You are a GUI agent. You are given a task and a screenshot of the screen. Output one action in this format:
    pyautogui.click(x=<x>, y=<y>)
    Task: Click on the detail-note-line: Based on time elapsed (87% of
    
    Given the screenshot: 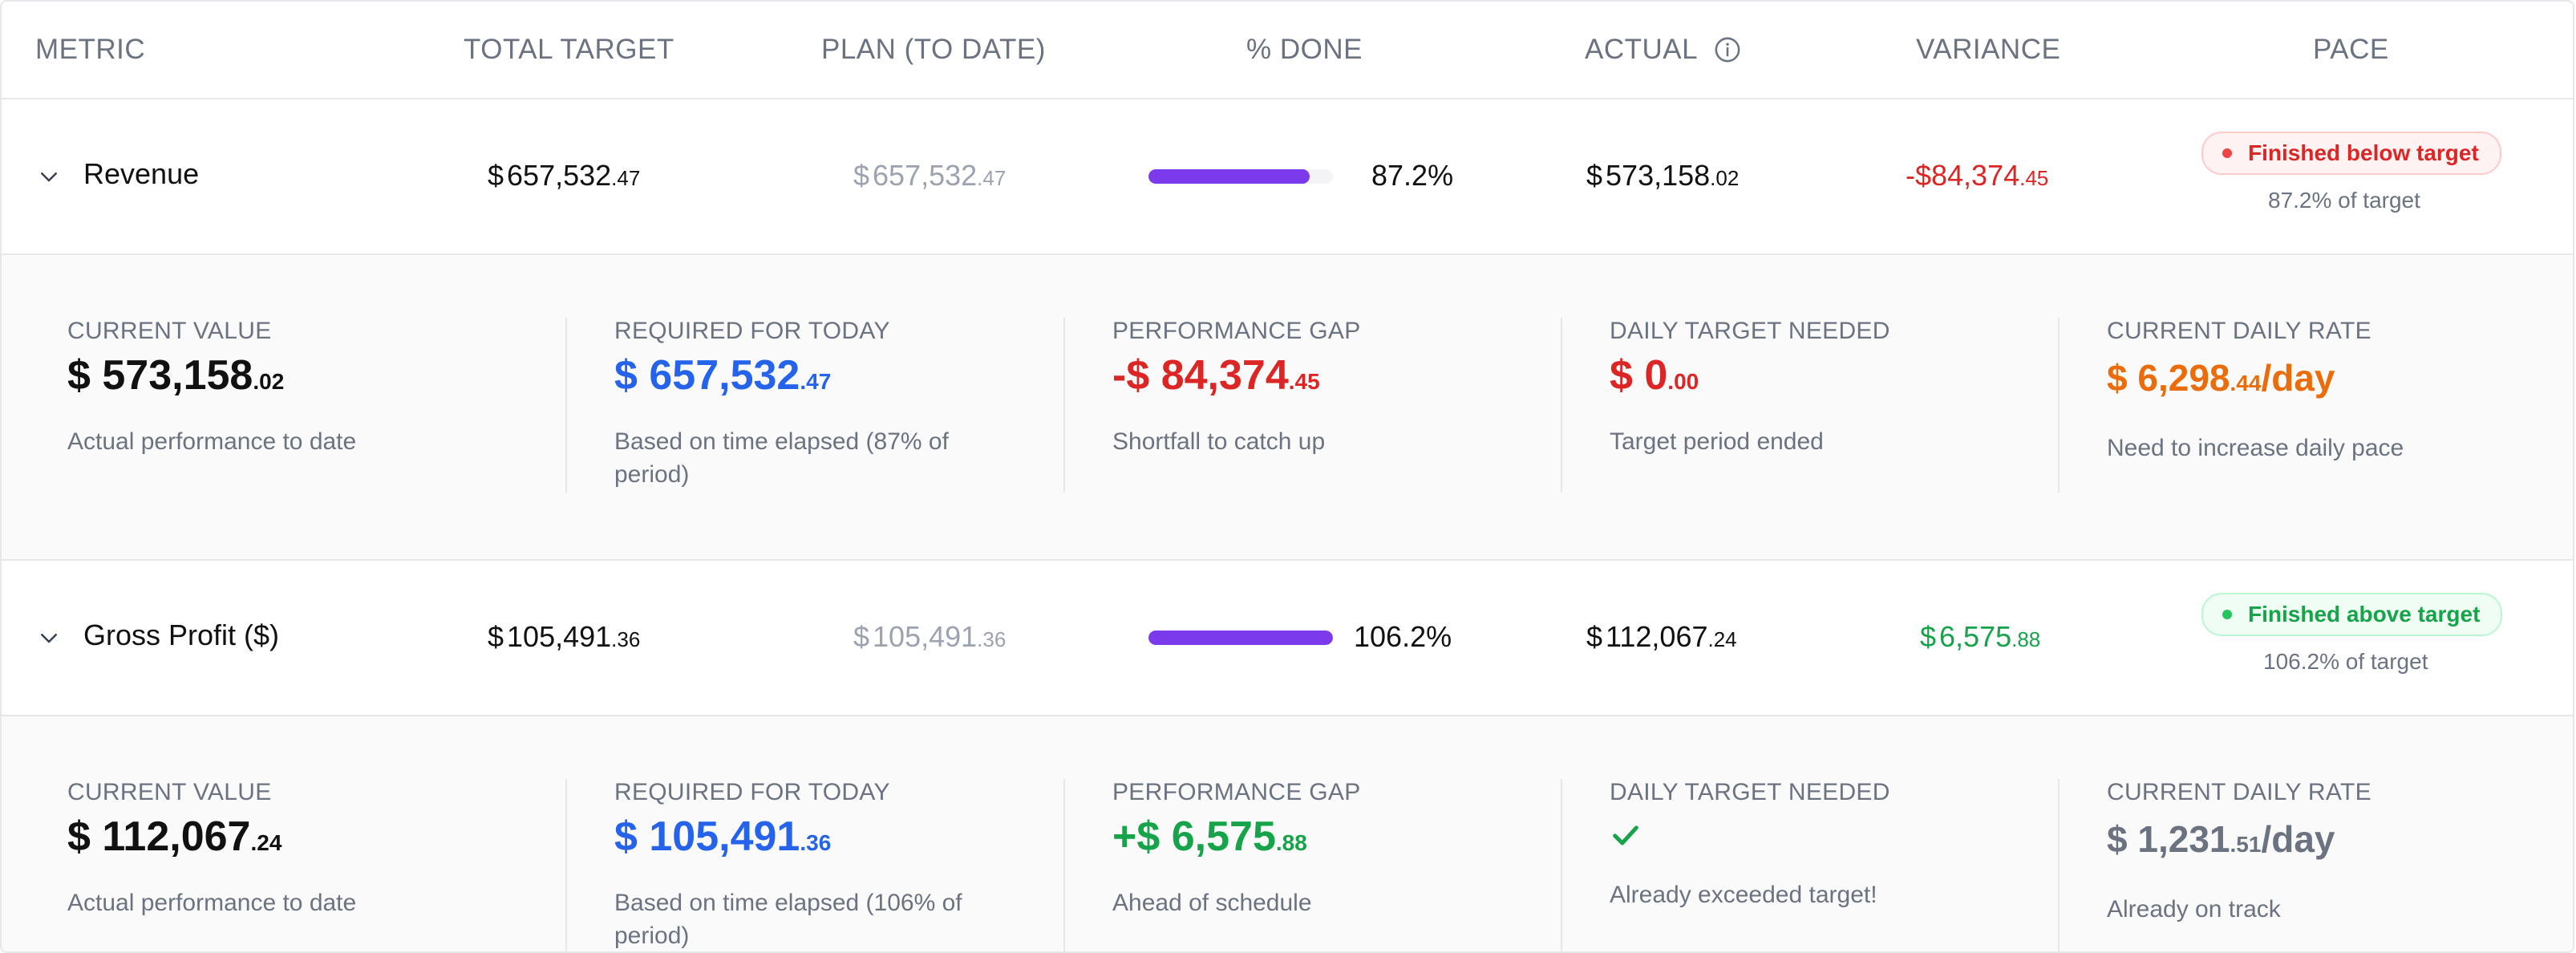 What is the action you would take?
    pyautogui.click(x=781, y=442)
    